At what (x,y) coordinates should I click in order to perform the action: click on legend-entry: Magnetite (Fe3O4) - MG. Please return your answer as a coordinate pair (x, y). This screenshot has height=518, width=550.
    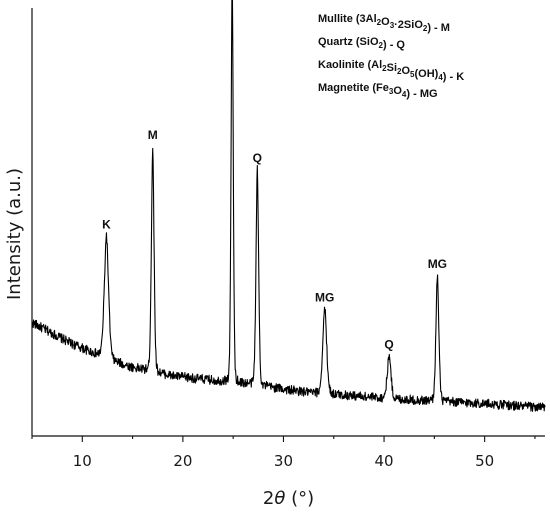
    Looking at the image, I should click on (378, 91).